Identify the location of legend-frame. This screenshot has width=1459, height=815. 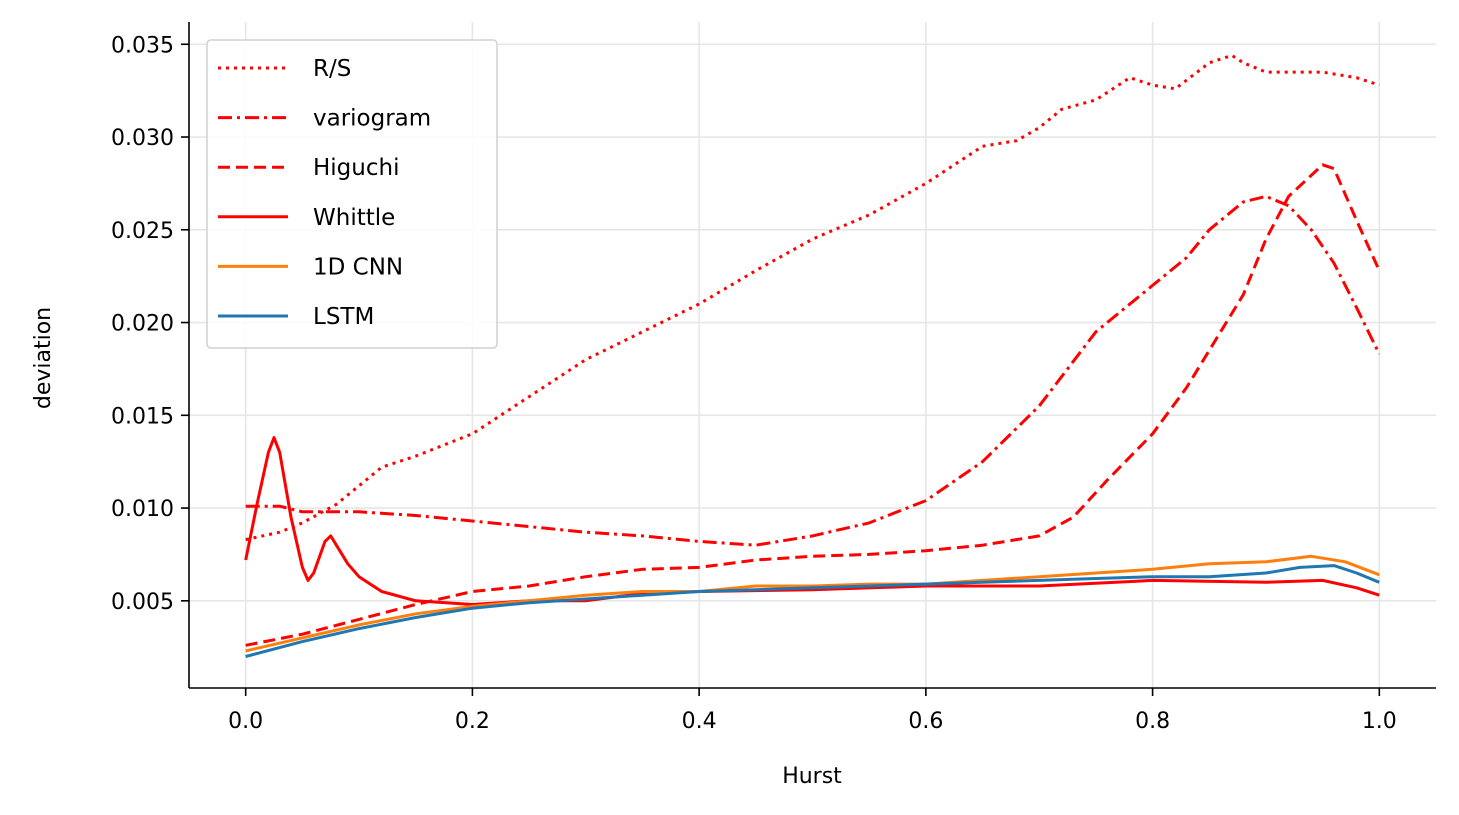
(352, 194).